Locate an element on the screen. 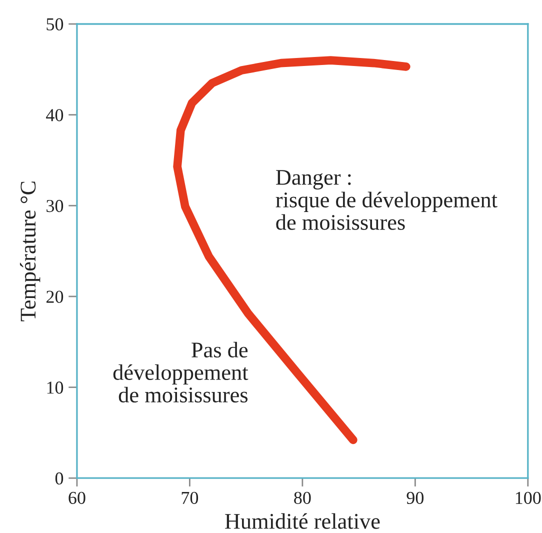 The image size is (542, 533). x-axis-title: Humidité relative is located at coordinates (302, 521).